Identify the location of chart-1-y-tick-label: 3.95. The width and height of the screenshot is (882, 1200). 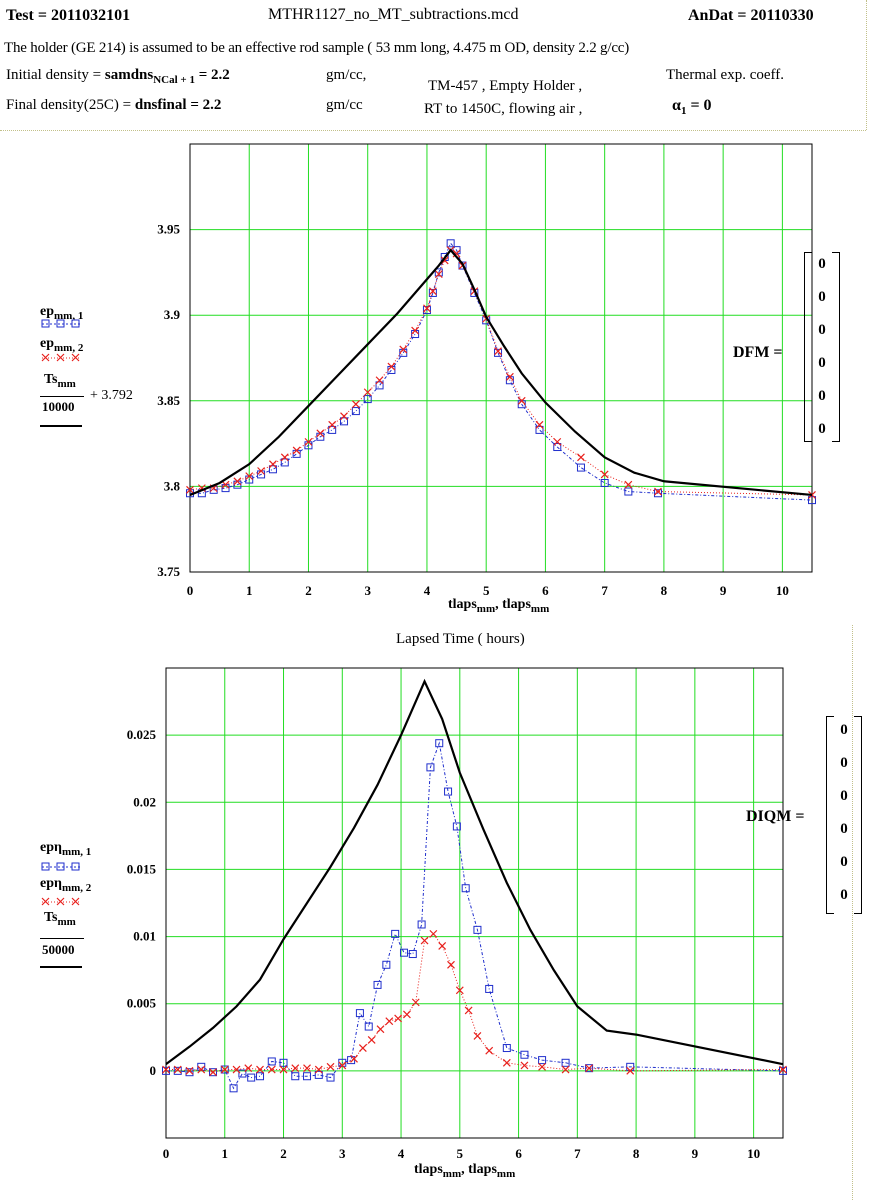
(168, 229).